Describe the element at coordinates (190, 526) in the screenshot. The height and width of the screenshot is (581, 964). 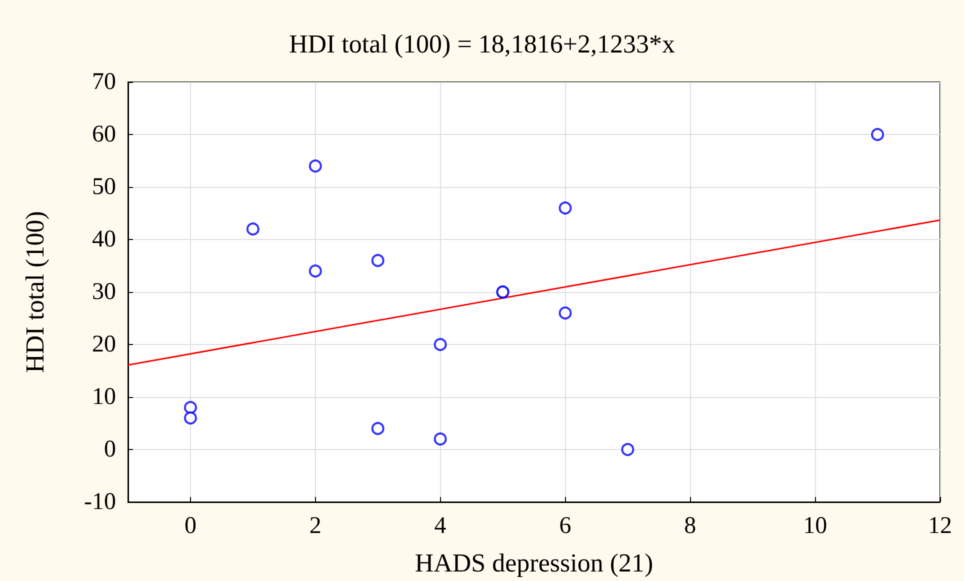
I see `x-tick-label: 0` at that location.